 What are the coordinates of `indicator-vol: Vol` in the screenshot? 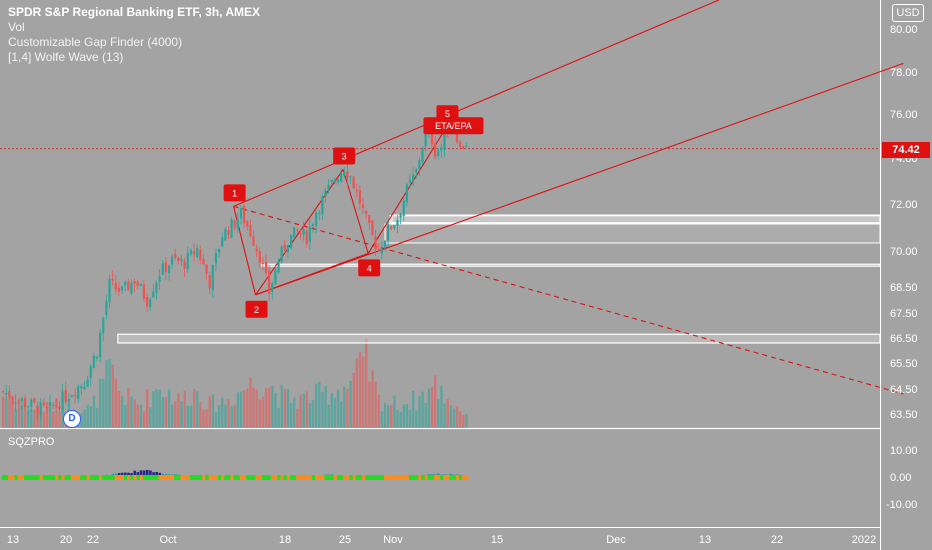 It's located at (16, 27).